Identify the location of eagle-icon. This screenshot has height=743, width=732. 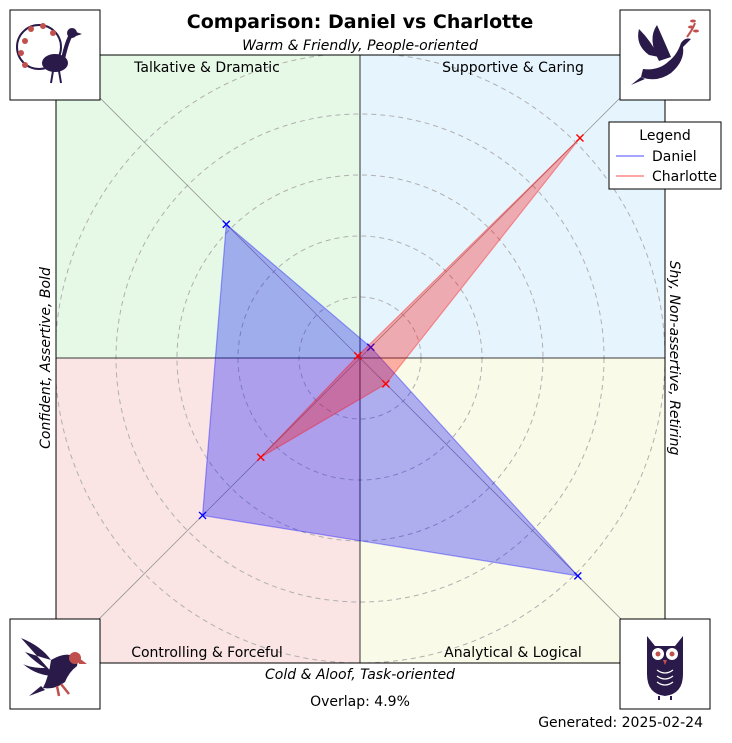
(55, 664).